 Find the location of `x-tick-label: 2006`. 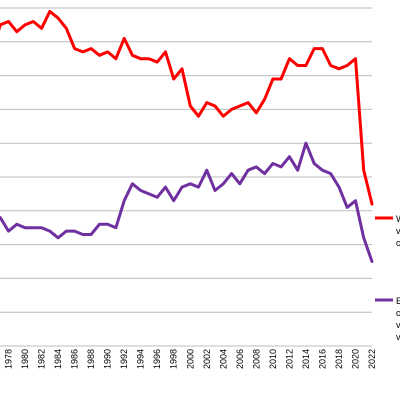

x-tick-label: 2006 is located at coordinates (240, 359).